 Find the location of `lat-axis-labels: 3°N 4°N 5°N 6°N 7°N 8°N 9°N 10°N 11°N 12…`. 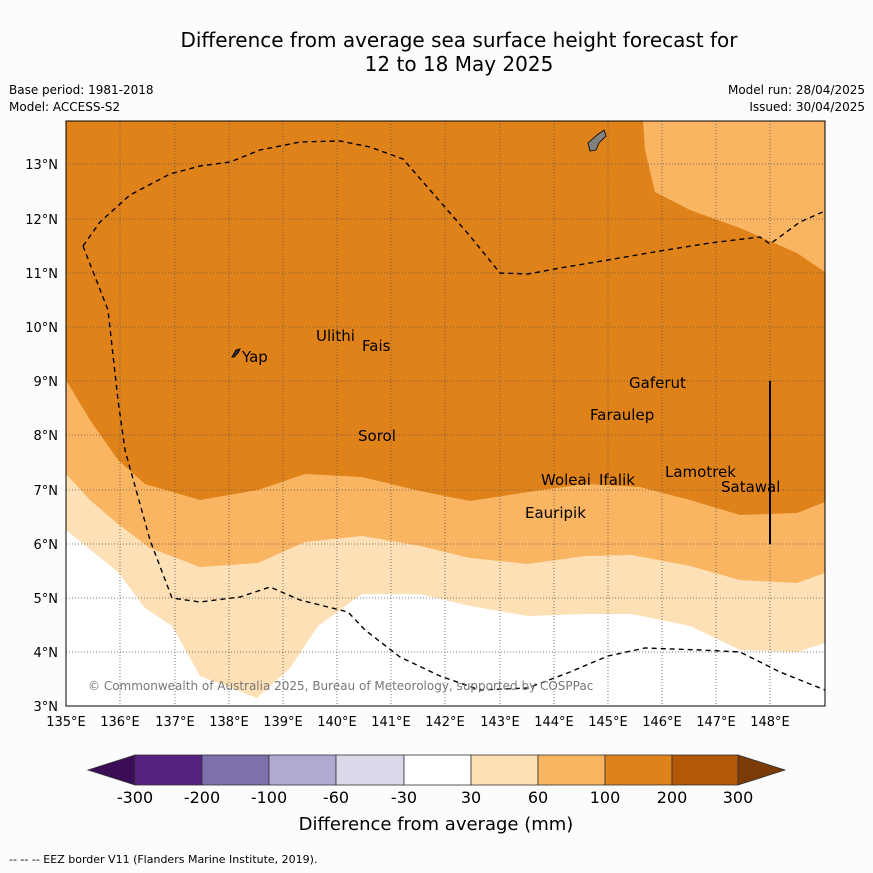

lat-axis-labels: 3°N 4°N 5°N 6°N 7°N 8°N 9°N 10°N 11°N 12… is located at coordinates (41, 436).